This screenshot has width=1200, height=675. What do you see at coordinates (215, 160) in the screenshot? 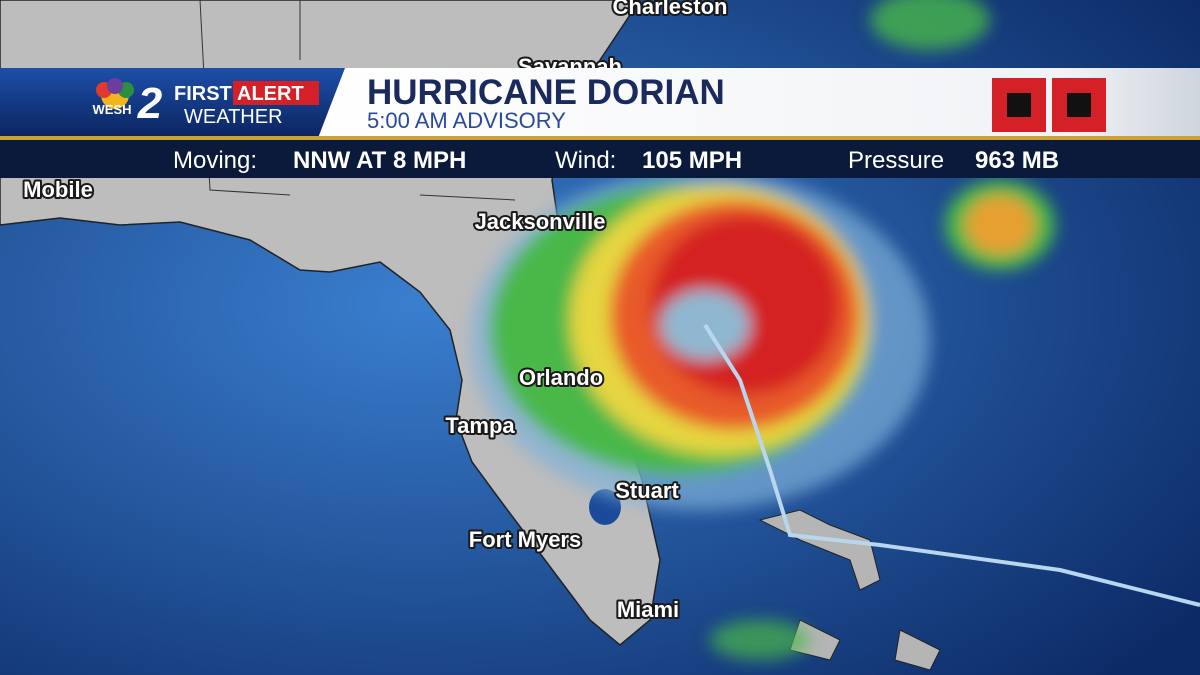
I see `stat-label: Moving:` at bounding box center [215, 160].